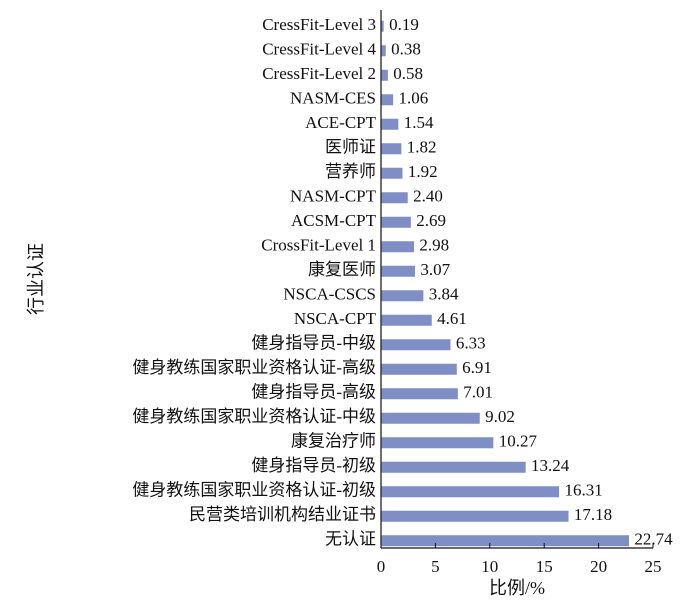  I want to click on category-label: 健身教练国家职业资格认证-高级, so click(254, 367).